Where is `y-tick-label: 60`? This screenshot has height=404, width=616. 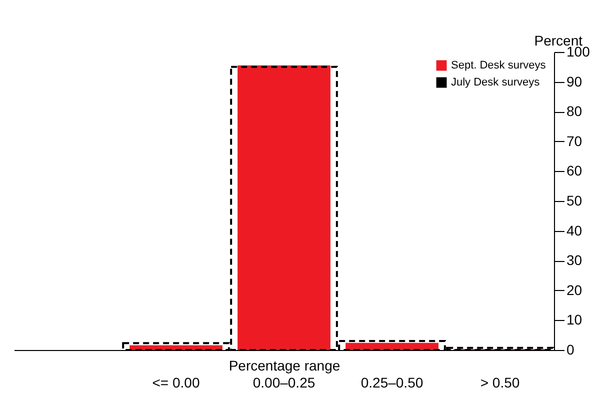 y-tick-label: 60 is located at coordinates (574, 170).